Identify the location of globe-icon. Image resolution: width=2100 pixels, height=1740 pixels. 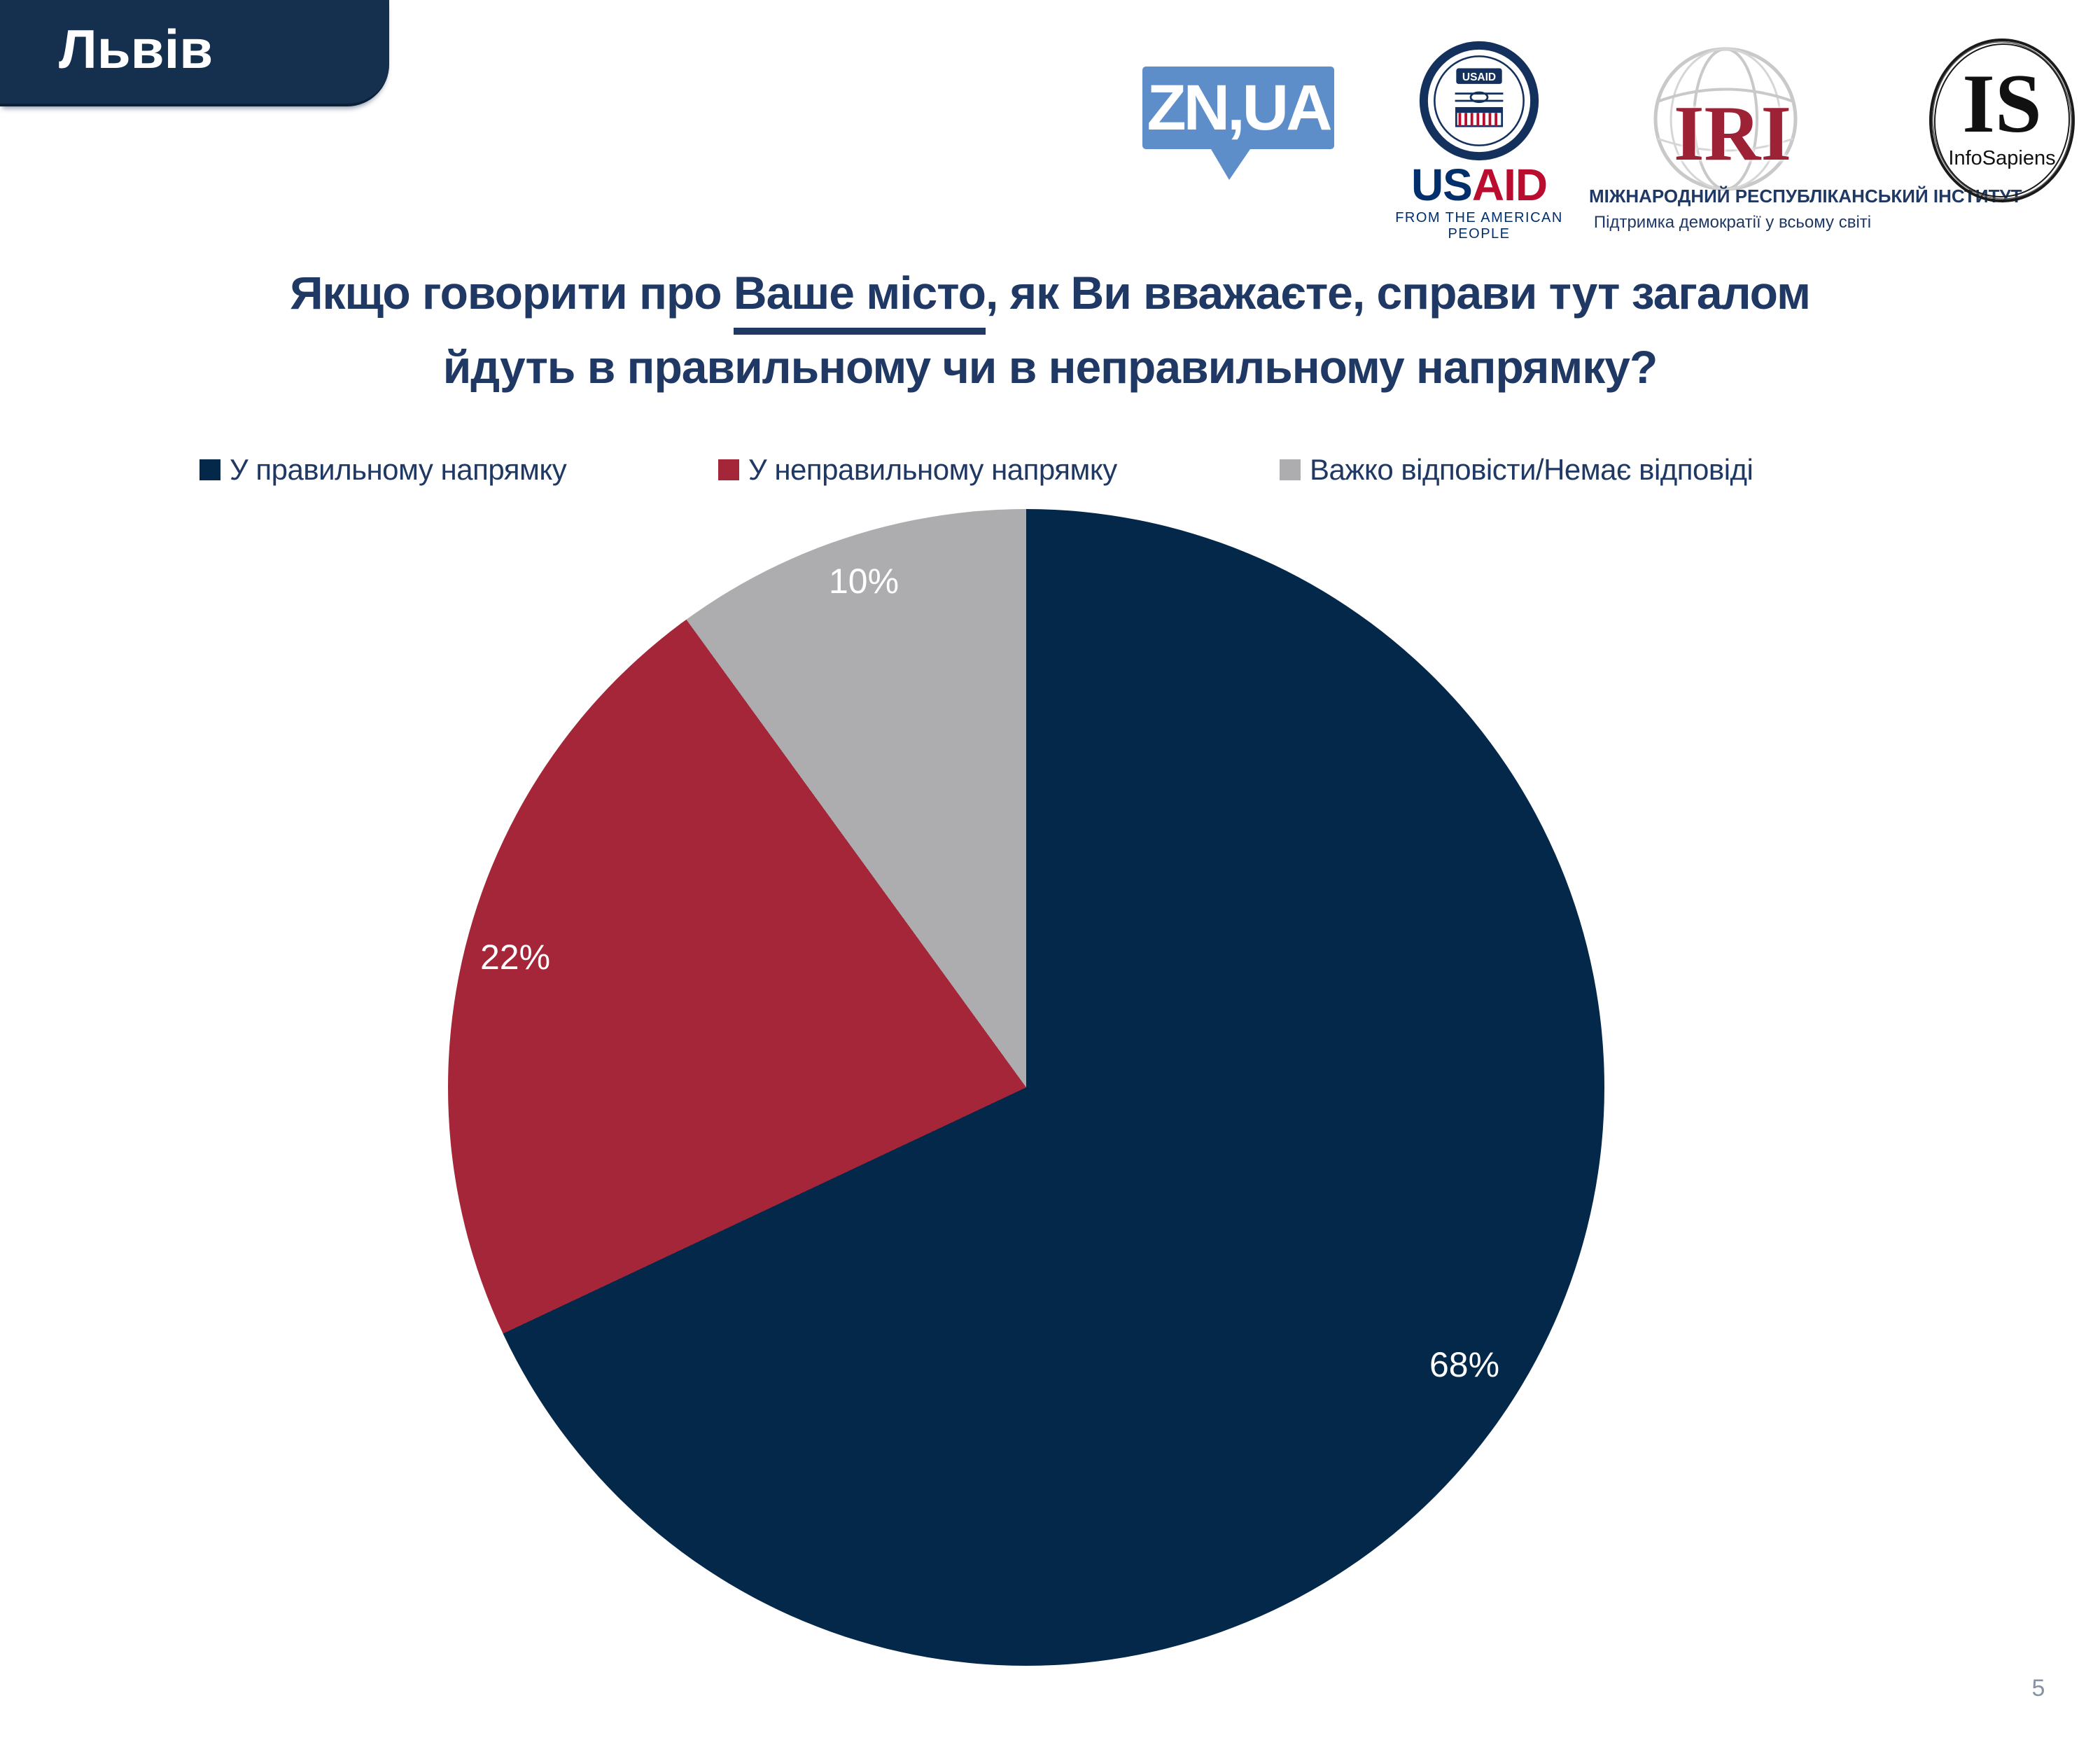
(1725, 119).